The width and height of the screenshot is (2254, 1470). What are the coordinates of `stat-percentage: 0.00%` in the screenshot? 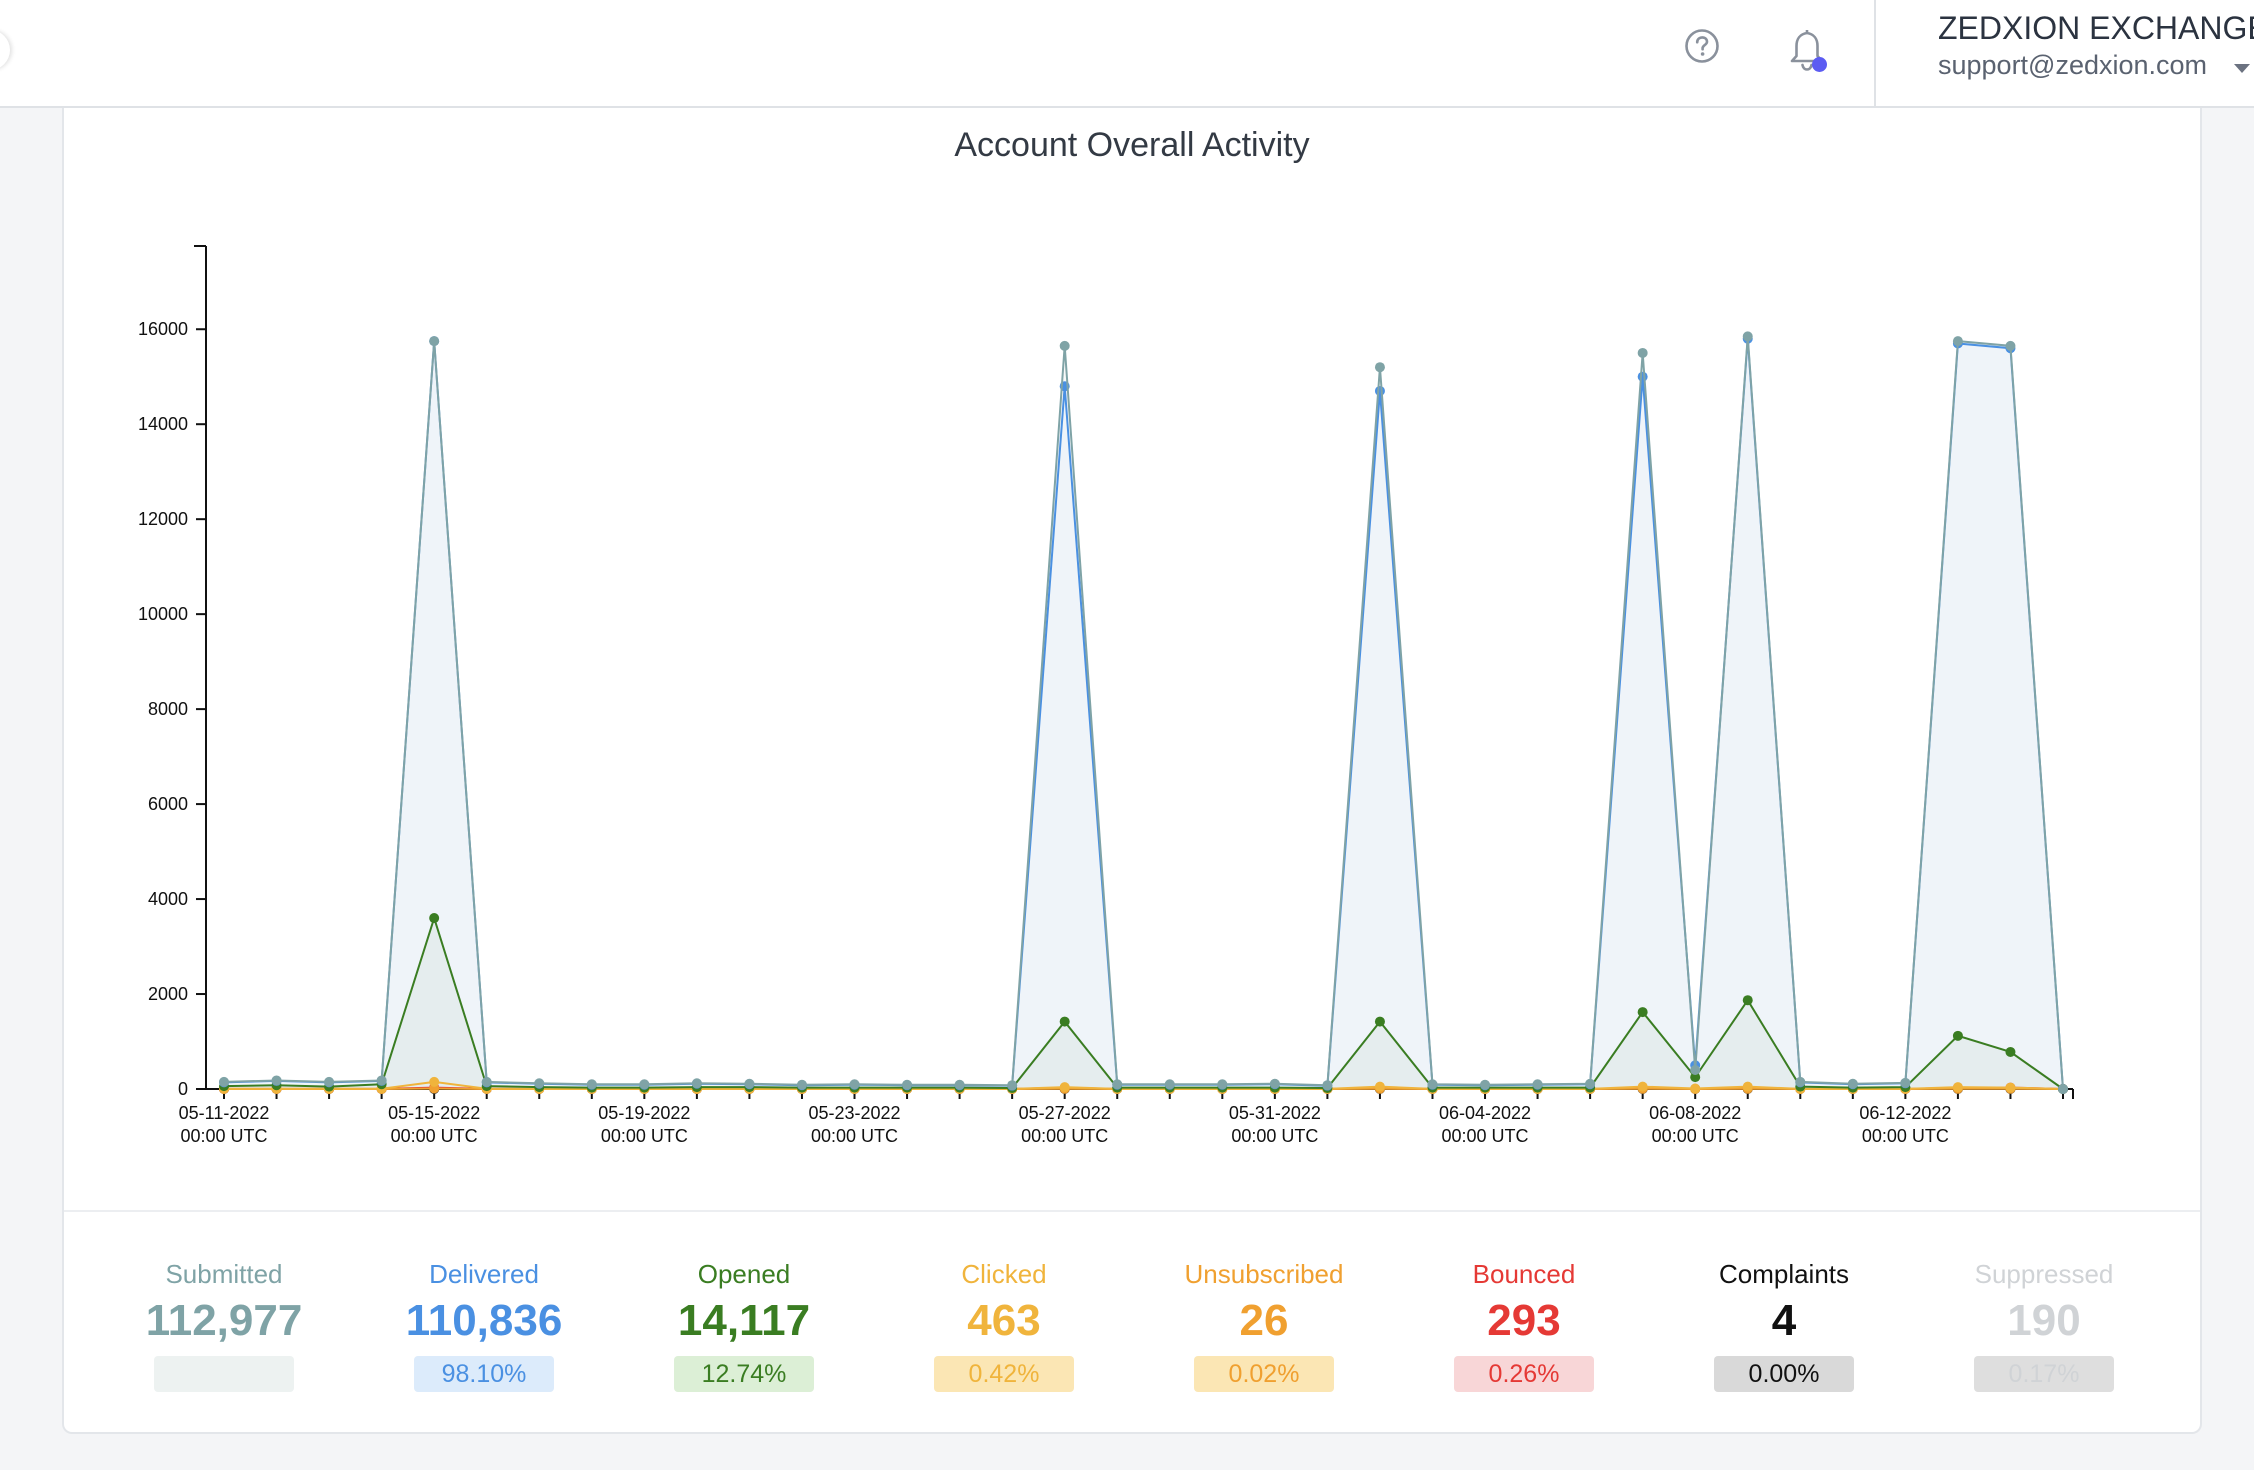 It's located at (1784, 1374).